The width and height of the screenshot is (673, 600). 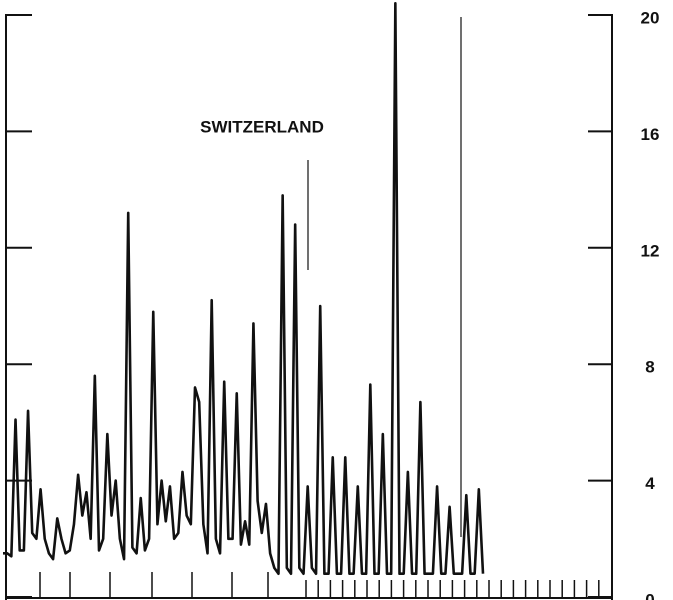 What do you see at coordinates (649, 367) in the screenshot?
I see `y-tick-label: 8` at bounding box center [649, 367].